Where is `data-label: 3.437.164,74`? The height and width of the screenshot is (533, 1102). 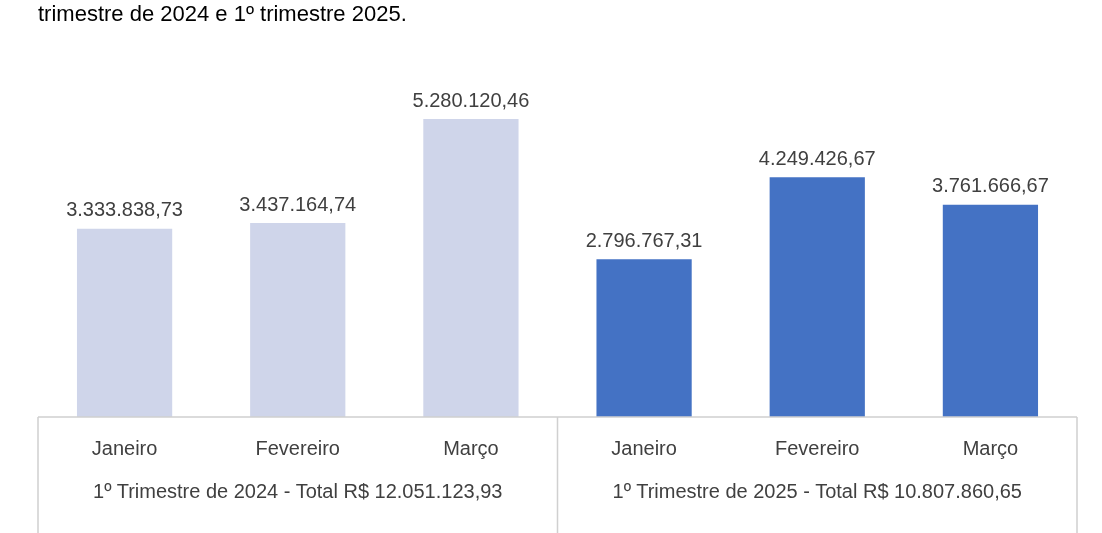 data-label: 3.437.164,74 is located at coordinates (298, 203).